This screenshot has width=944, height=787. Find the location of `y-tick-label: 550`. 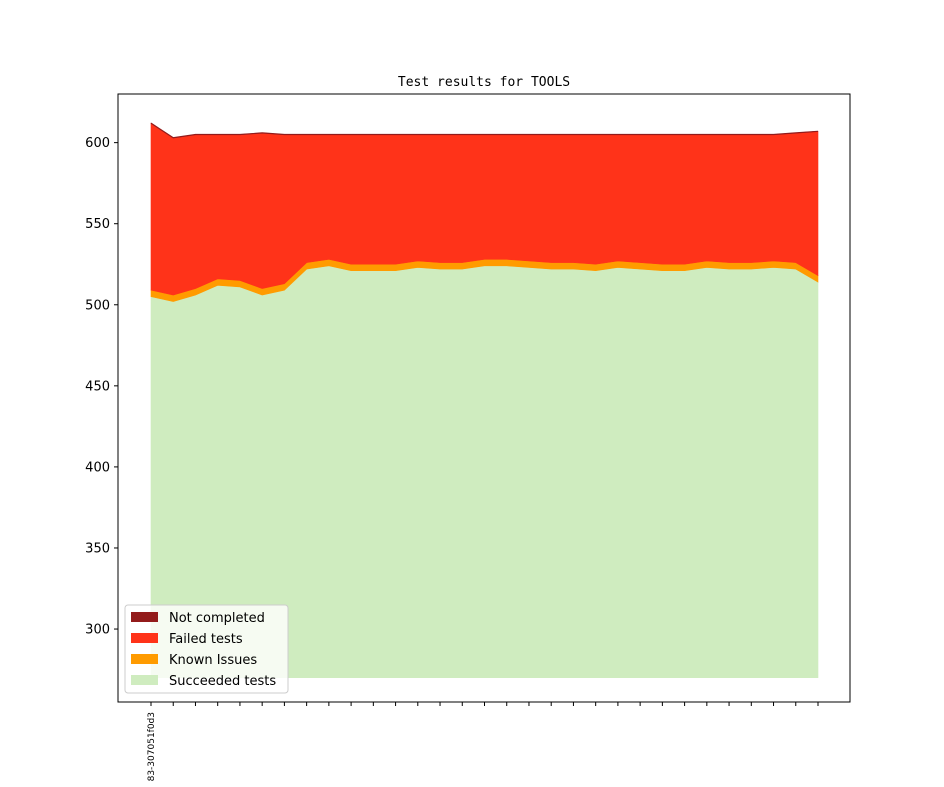

y-tick-label: 550 is located at coordinates (97, 224).